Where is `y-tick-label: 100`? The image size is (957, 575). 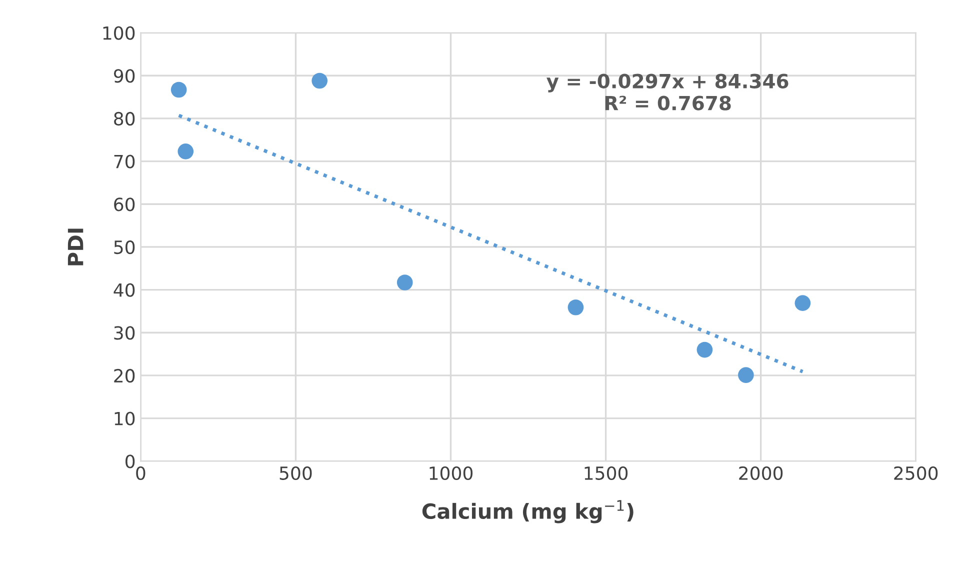
y-tick-label: 100 is located at coordinates (119, 33).